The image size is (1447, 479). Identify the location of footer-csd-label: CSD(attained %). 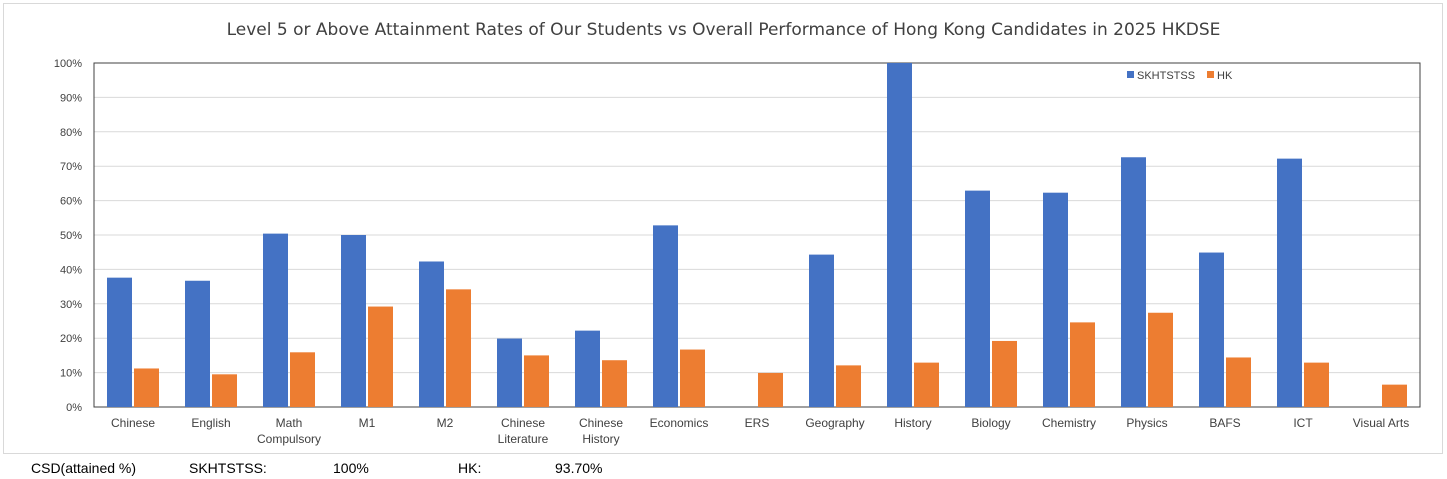
(84, 468).